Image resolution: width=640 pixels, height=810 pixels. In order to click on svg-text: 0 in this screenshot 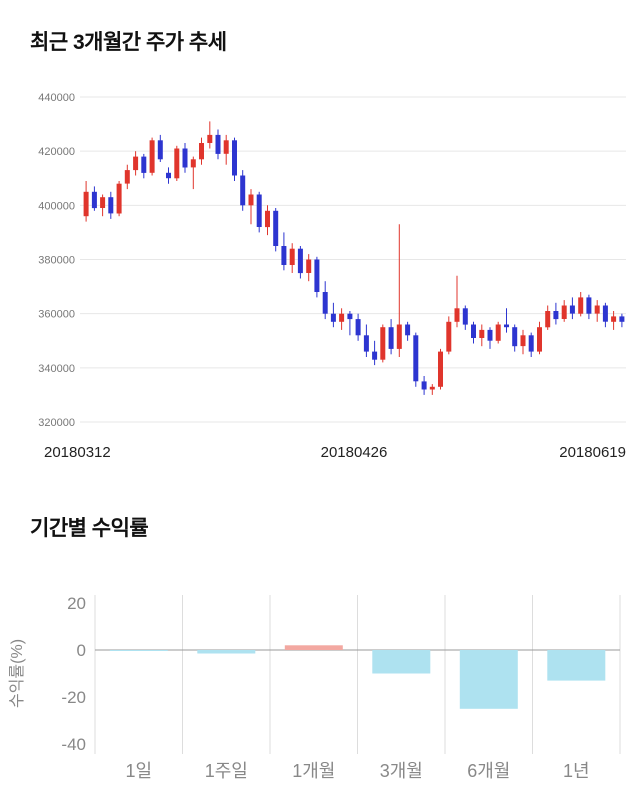, I will do `click(81, 650)`.